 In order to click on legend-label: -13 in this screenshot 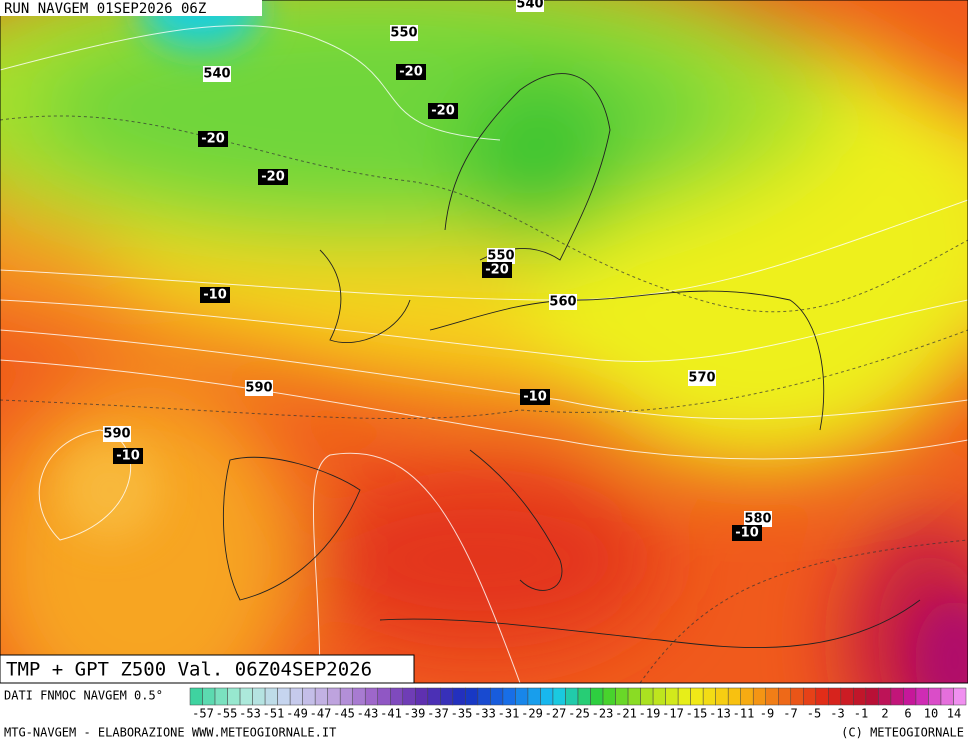, I will do `click(720, 714)`.